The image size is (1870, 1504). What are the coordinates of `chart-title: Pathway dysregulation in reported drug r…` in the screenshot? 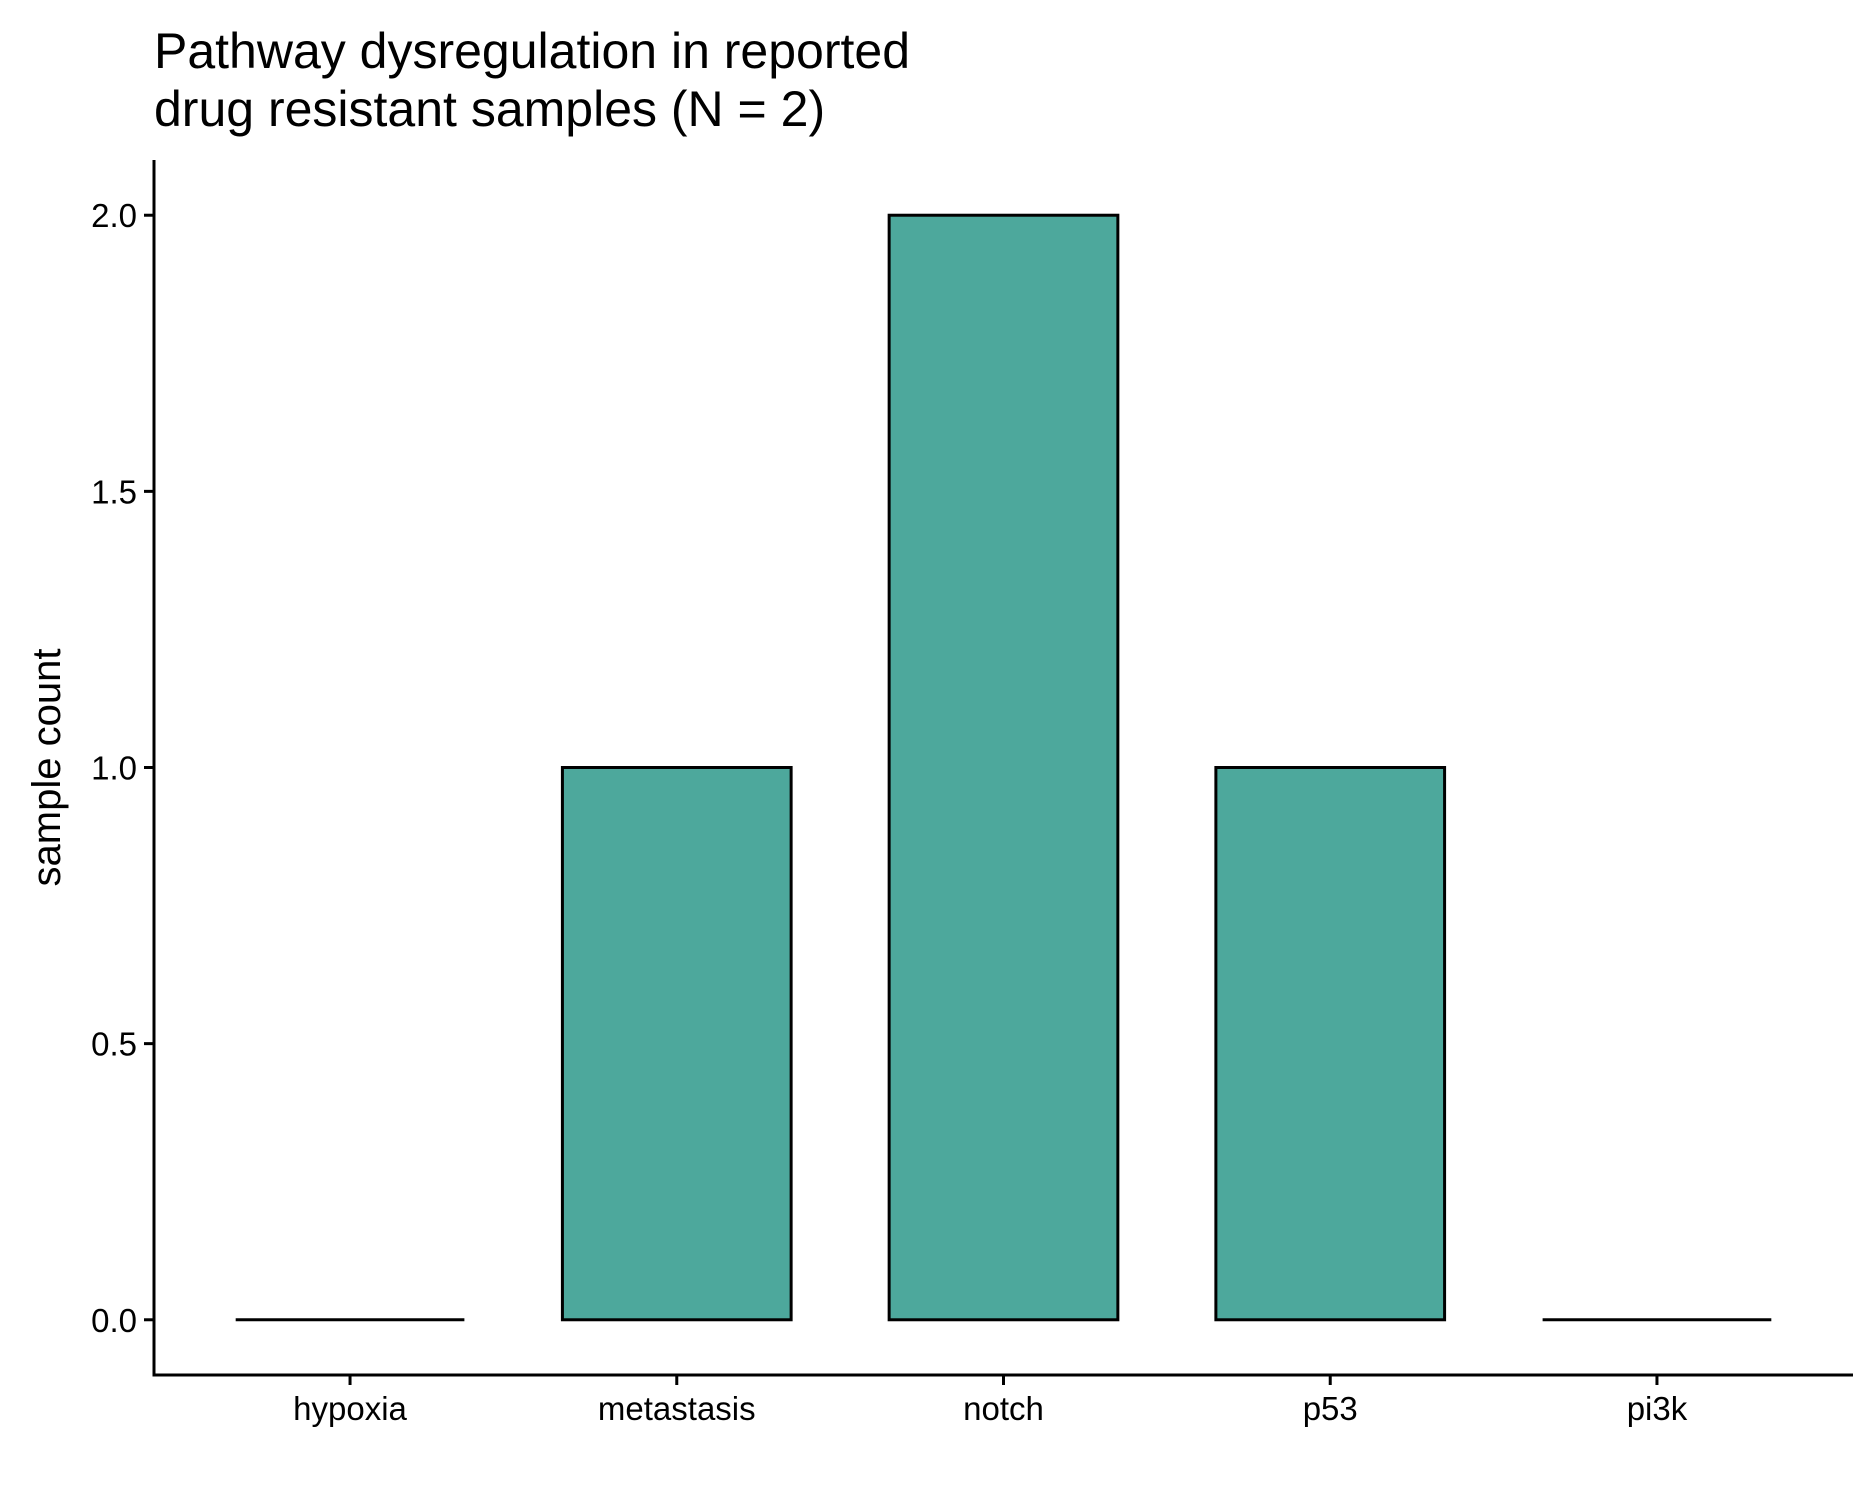 It's located at (532, 80).